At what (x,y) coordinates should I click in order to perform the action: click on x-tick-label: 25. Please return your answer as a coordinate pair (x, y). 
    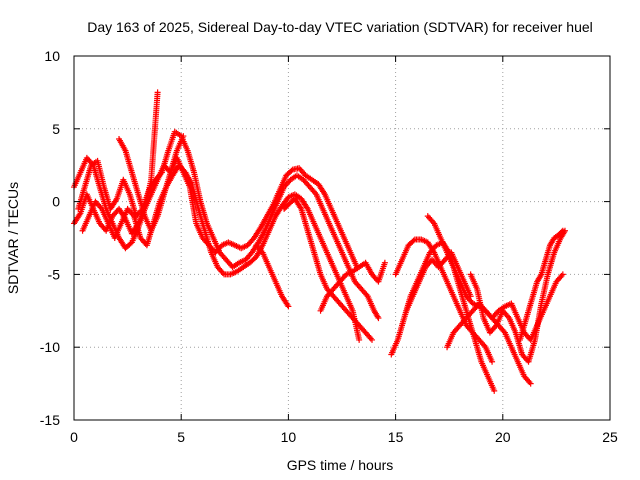
    Looking at the image, I should click on (610, 437).